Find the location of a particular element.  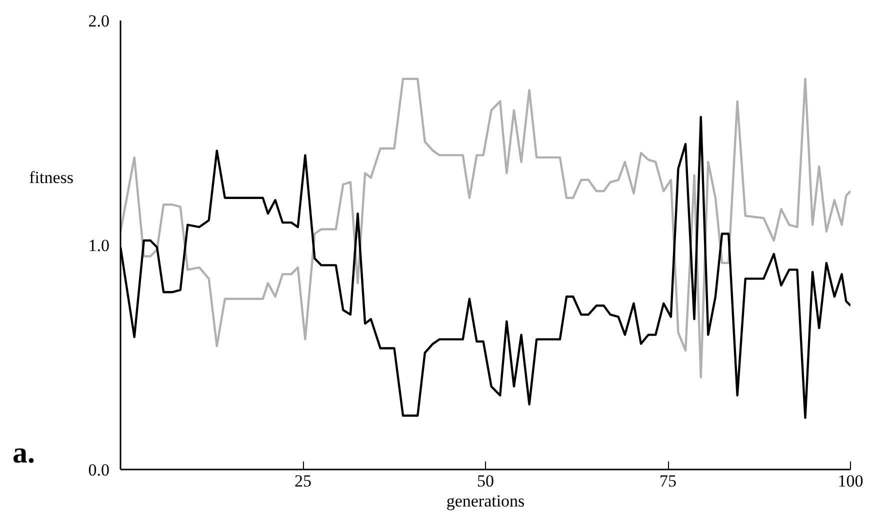

x-tick-label: 50 is located at coordinates (485, 481).